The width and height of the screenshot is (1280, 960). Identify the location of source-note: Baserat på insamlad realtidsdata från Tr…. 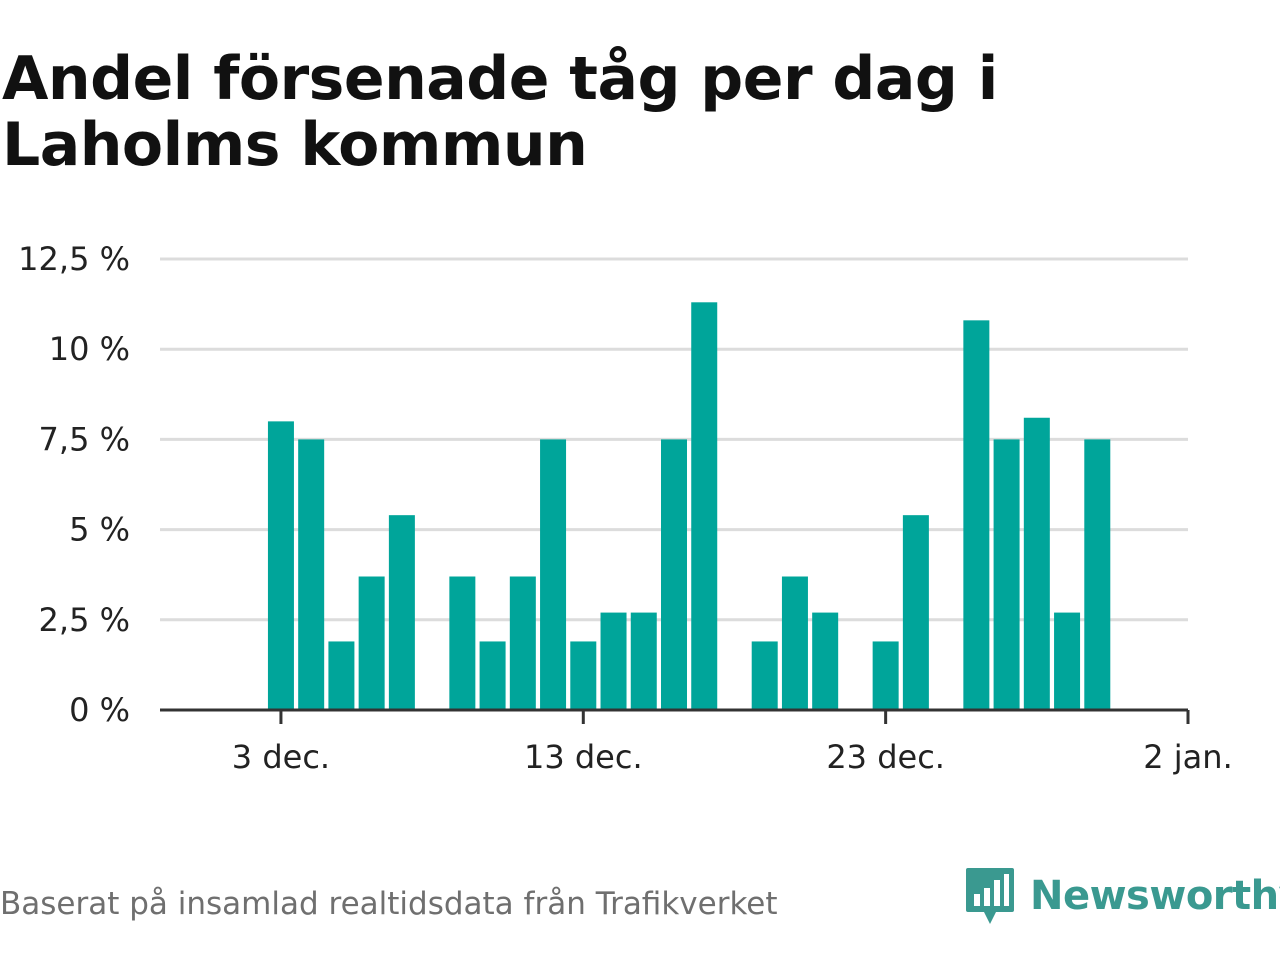
(389, 904).